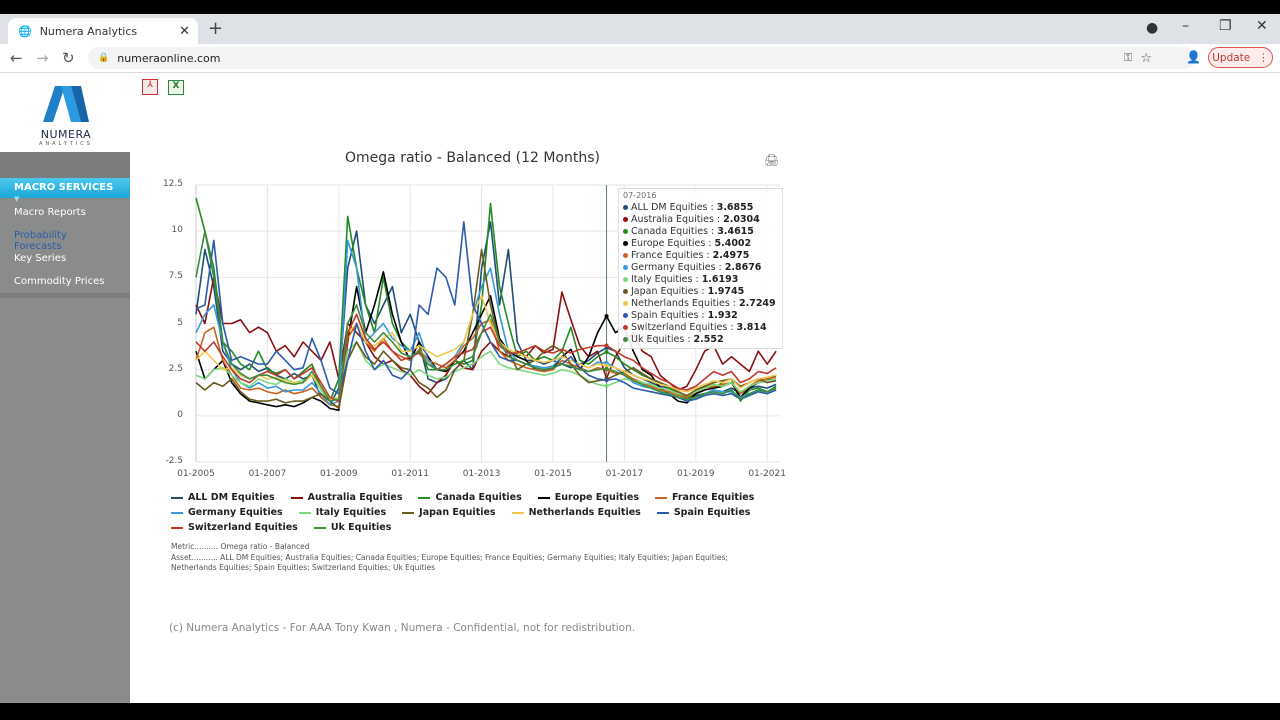 The width and height of the screenshot is (1280, 720). What do you see at coordinates (40, 258) in the screenshot?
I see `sidebar-item-key-series: Key Series` at bounding box center [40, 258].